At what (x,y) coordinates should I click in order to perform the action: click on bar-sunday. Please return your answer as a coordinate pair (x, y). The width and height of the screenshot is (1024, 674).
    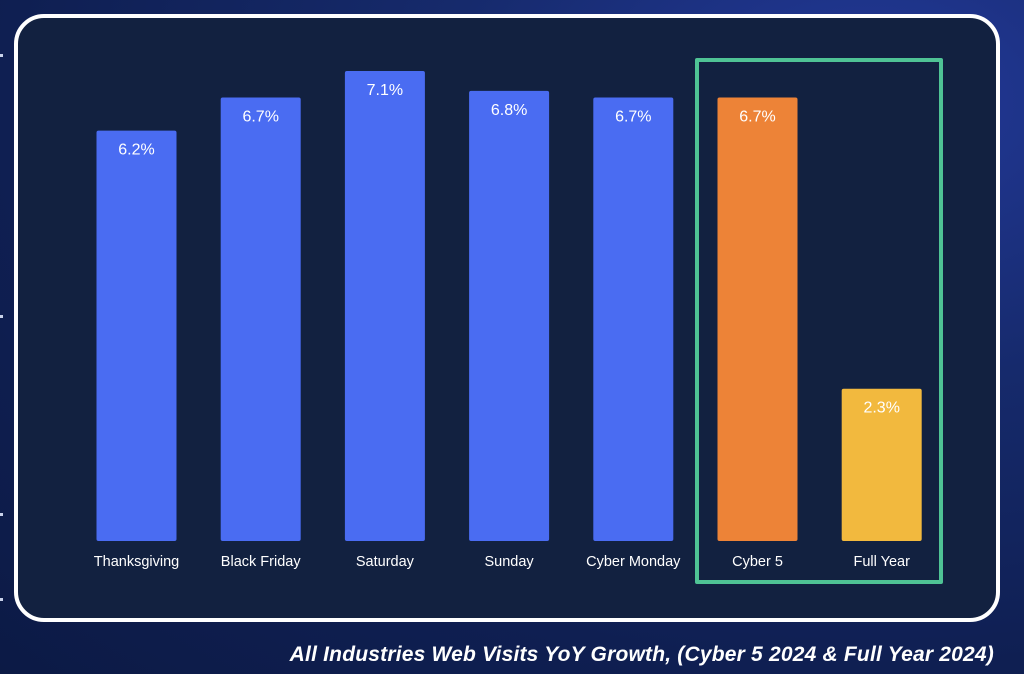
    Looking at the image, I should click on (509, 315).